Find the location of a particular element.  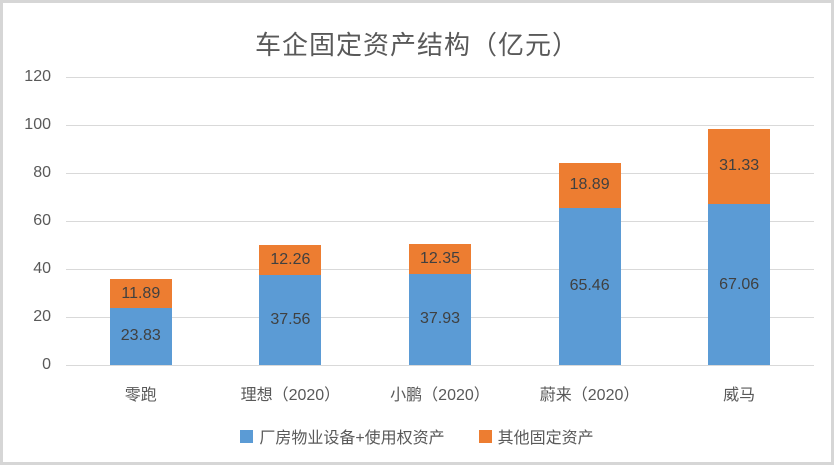

x-axis-category-label: 小鹏（2020） is located at coordinates (440, 395).